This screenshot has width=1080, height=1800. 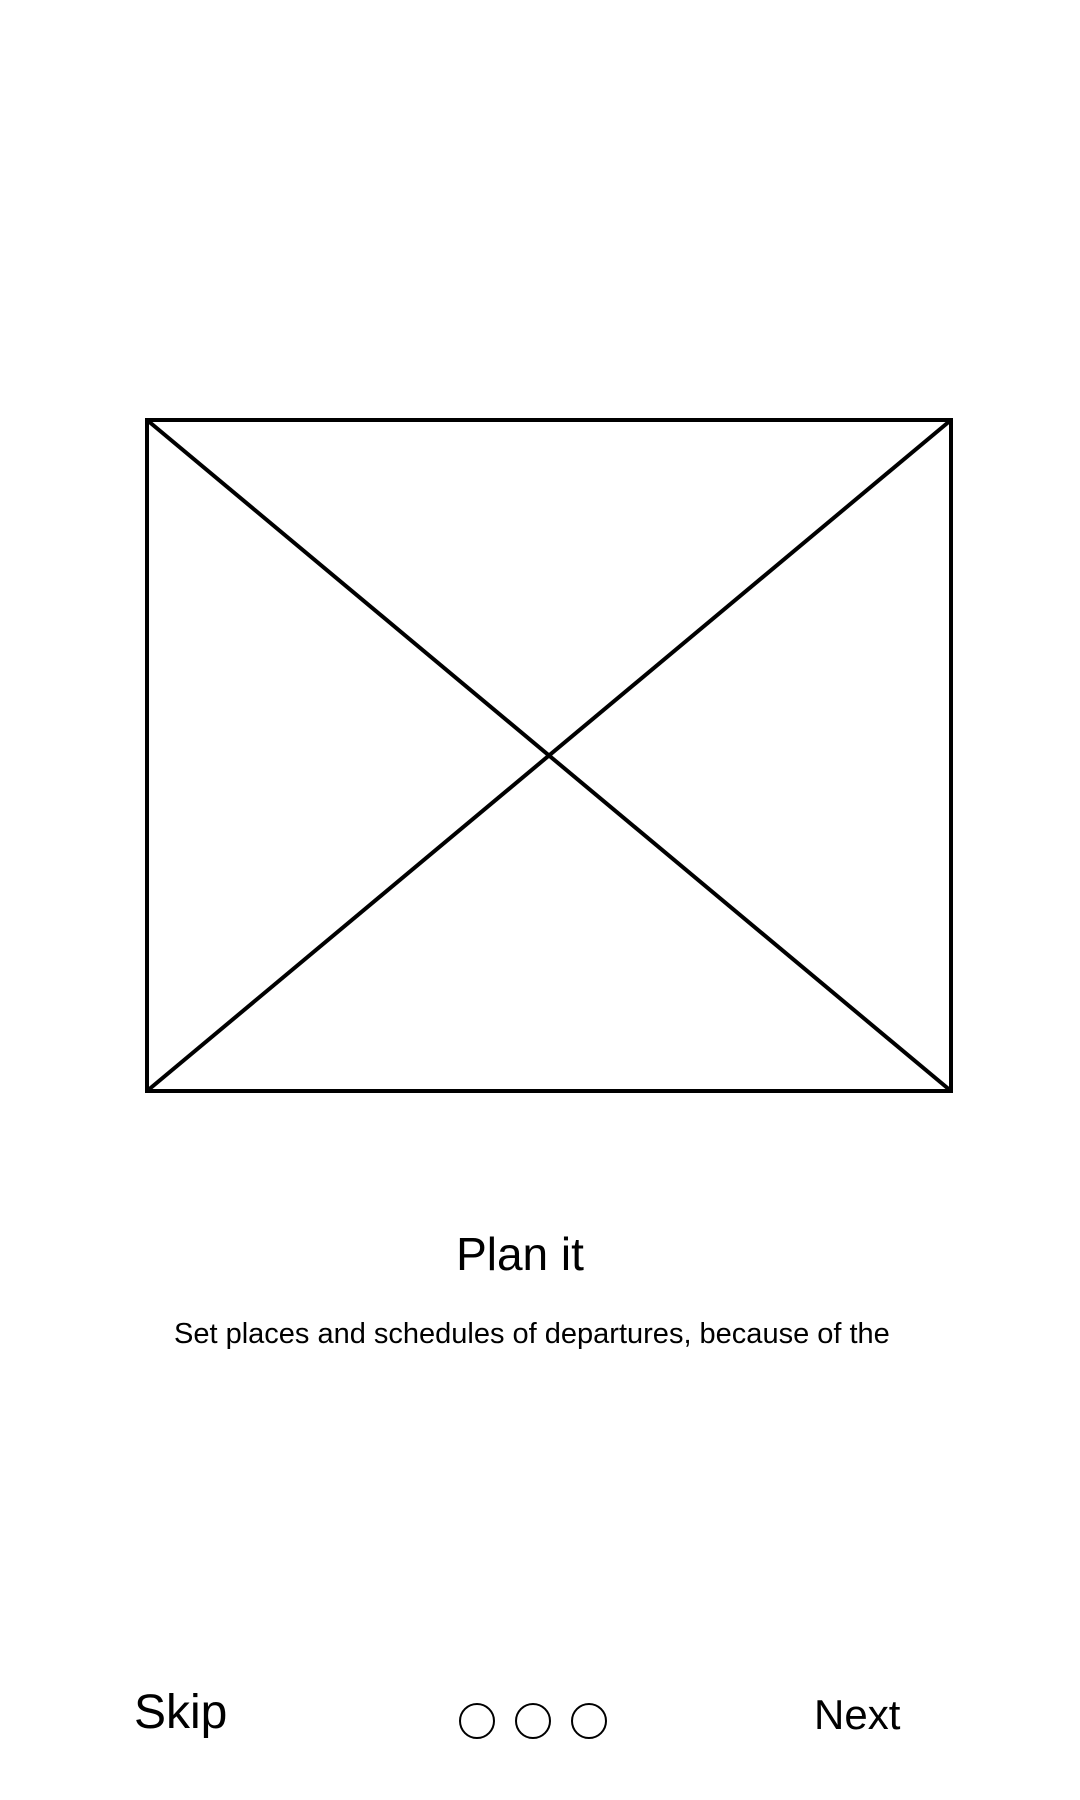 I want to click on onboarding-title: Plan it, so click(x=520, y=1254).